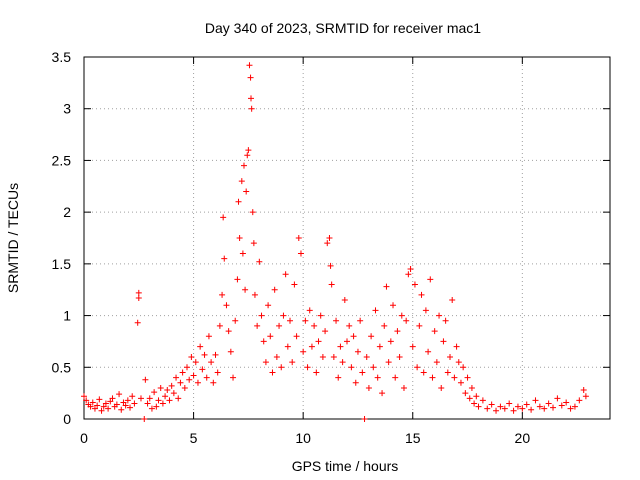 Image resolution: width=640 pixels, height=480 pixels. Describe the element at coordinates (67, 419) in the screenshot. I see `y-tick-label: 0` at that location.